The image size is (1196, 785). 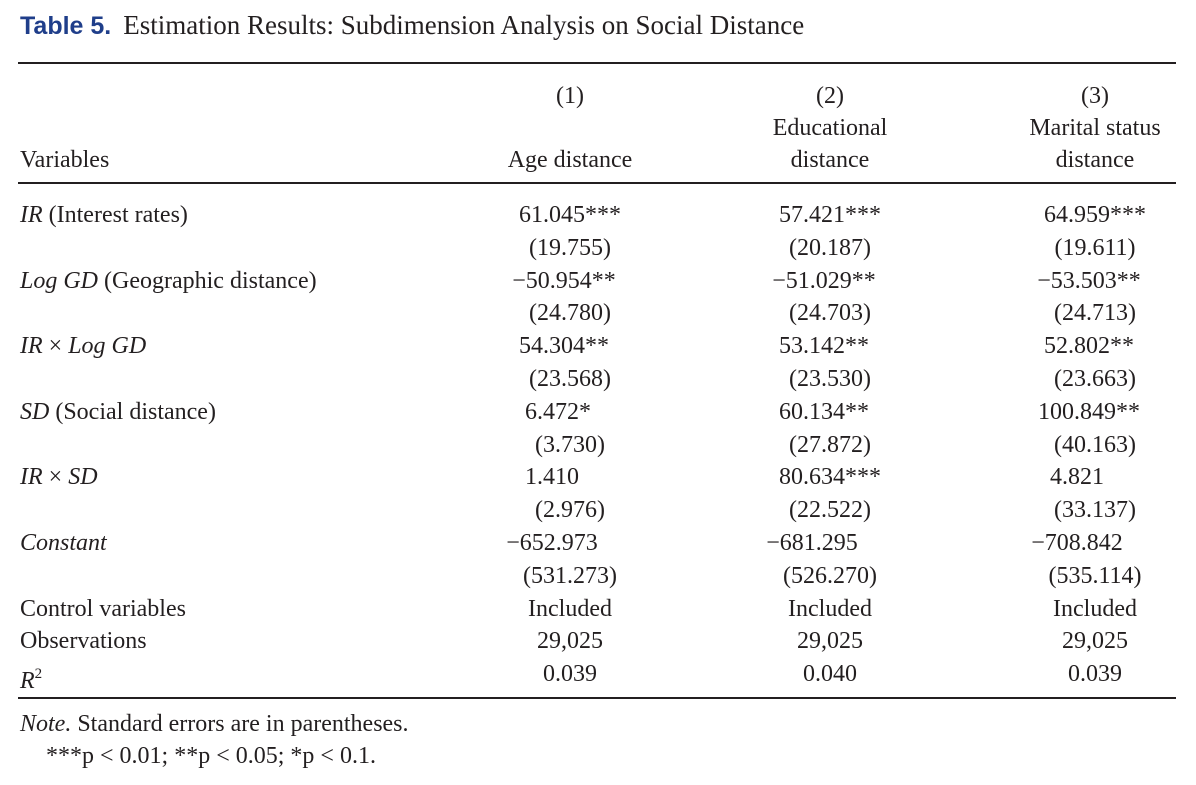 What do you see at coordinates (585, 411) in the screenshot?
I see `significance-stars: *` at bounding box center [585, 411].